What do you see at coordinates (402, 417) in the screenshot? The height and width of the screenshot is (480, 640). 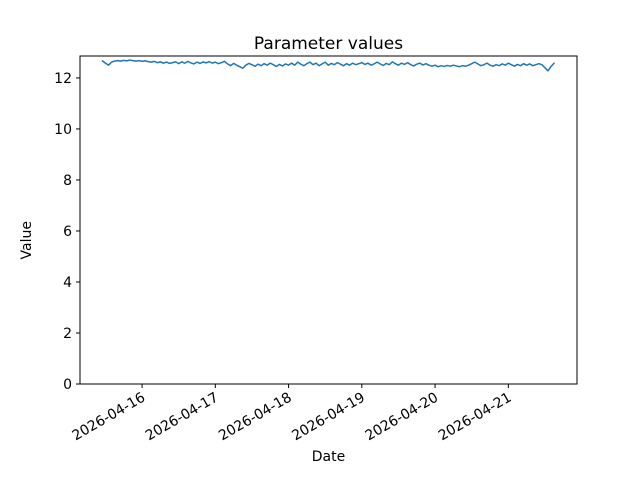 I see `x-tick-label: 2026-04-20` at bounding box center [402, 417].